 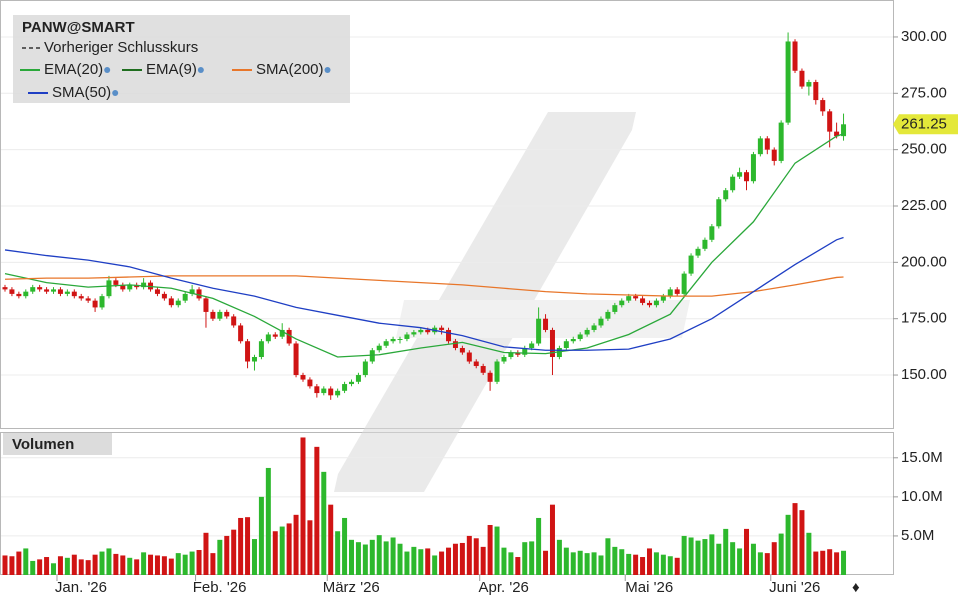 I want to click on y-tick-label: 275.00, so click(x=924, y=92).